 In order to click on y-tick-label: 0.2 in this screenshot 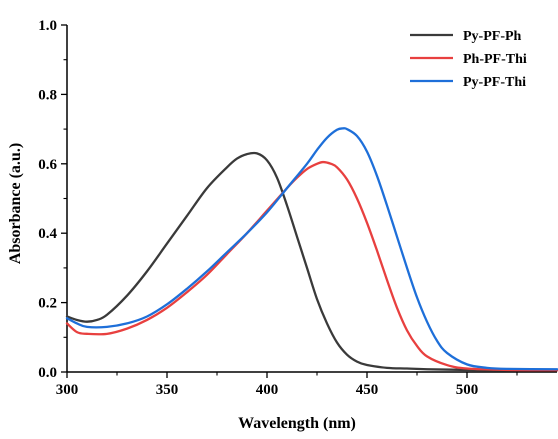, I will do `click(47, 304)`.